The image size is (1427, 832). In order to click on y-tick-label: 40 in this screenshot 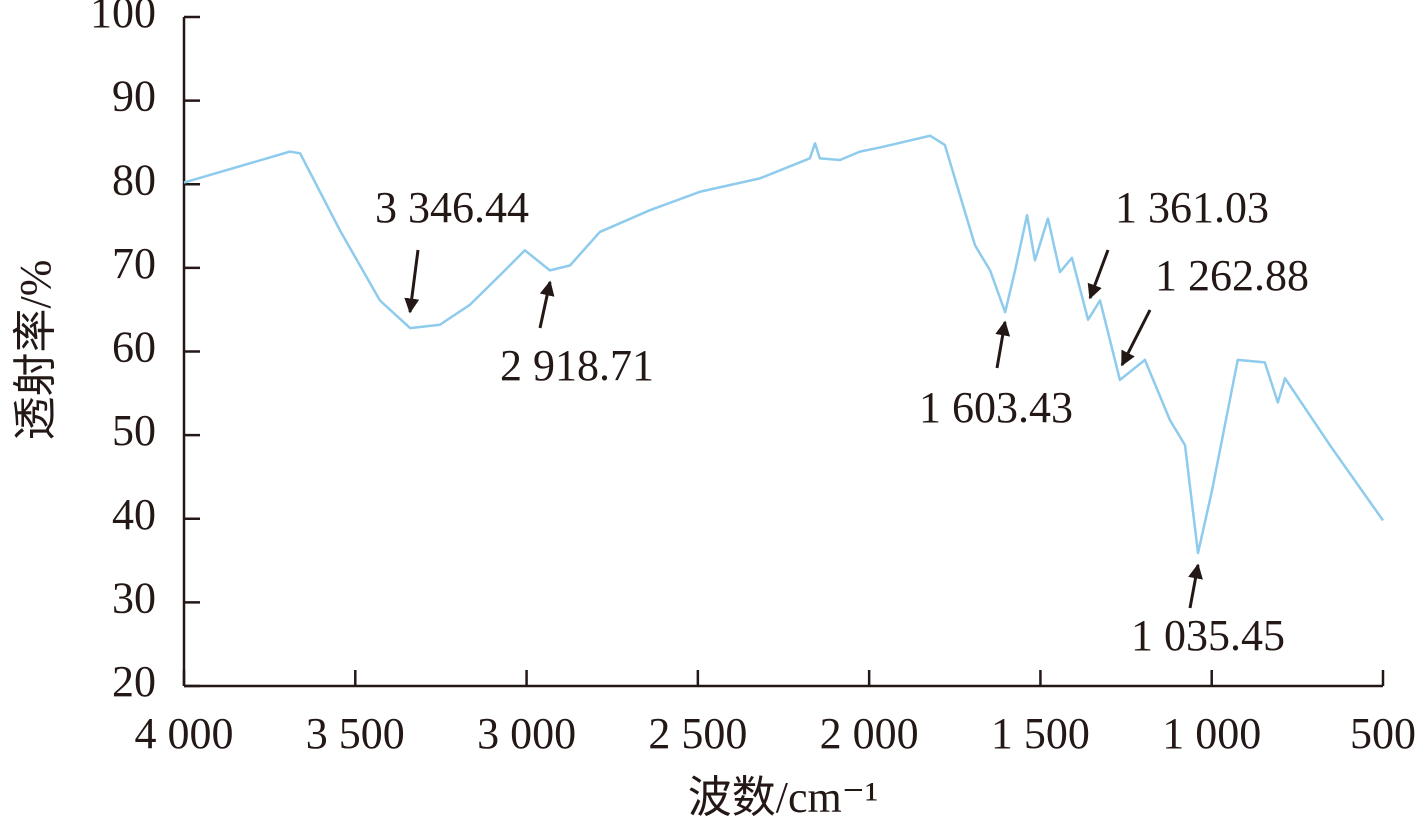, I will do `click(134, 514)`.